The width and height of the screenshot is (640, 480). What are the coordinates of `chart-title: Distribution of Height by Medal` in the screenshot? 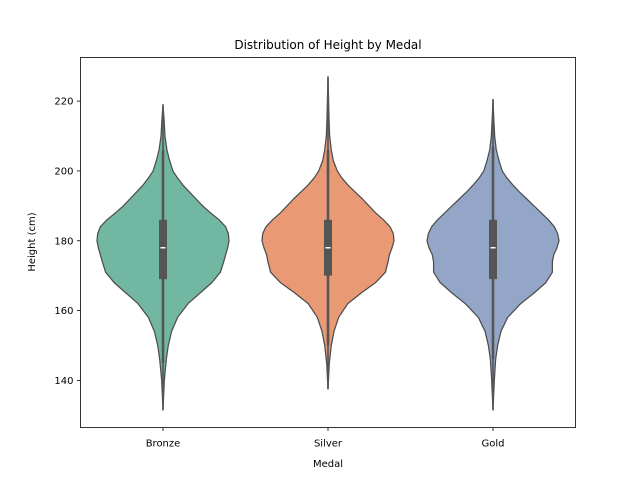 It's located at (327, 45).